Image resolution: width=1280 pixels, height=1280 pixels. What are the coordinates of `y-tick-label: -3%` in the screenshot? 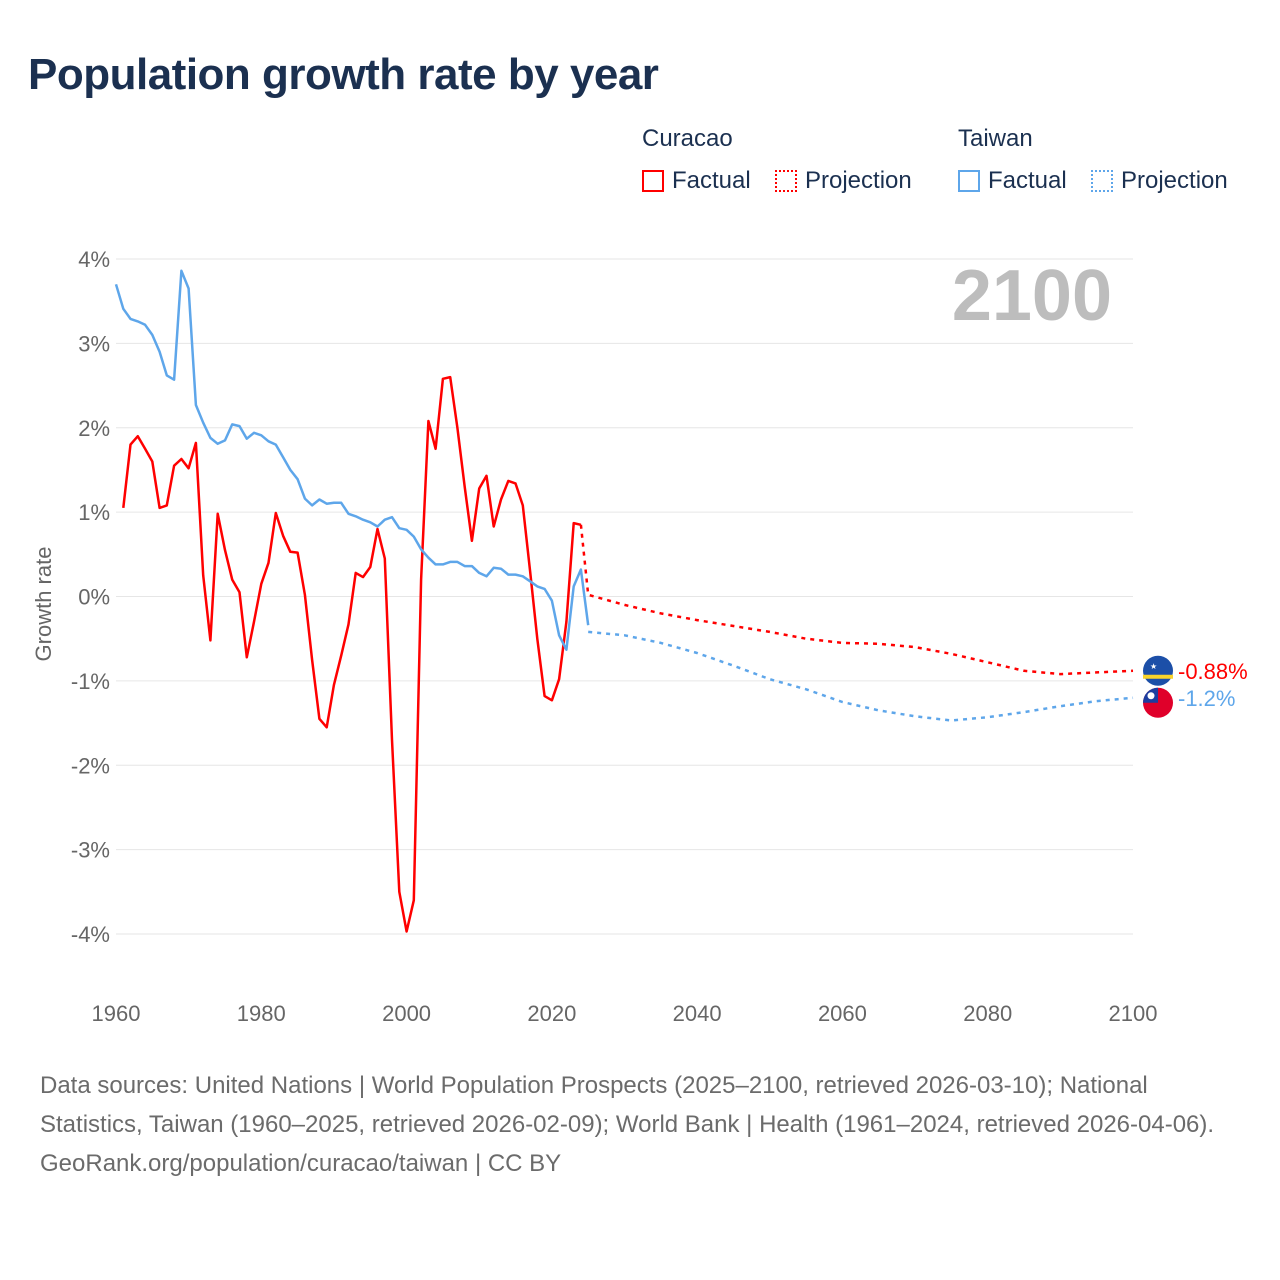 It's located at (90, 850).